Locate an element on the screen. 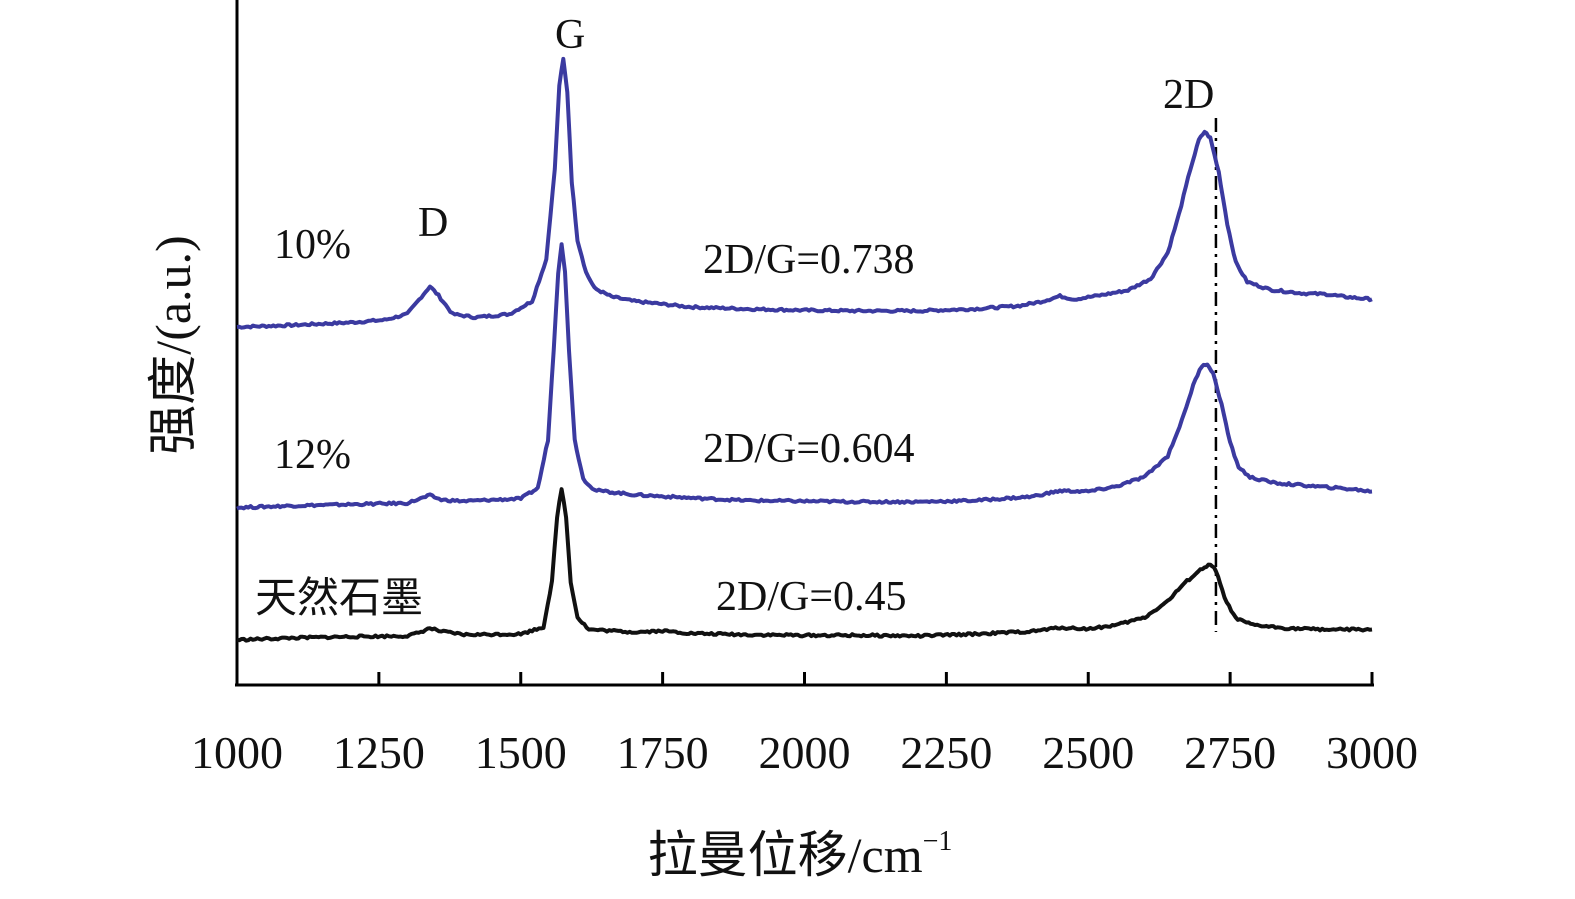 Image resolution: width=1575 pixels, height=899 pixels. peak-label-g: G is located at coordinates (570, 35).